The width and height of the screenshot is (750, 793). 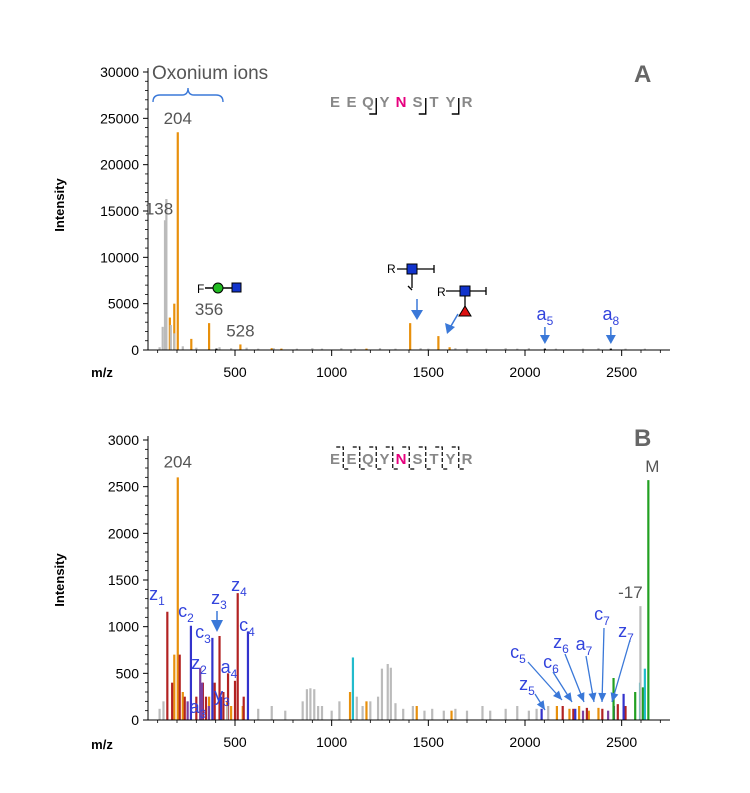 I want to click on y-tick-label: 20000, so click(x=119, y=165).